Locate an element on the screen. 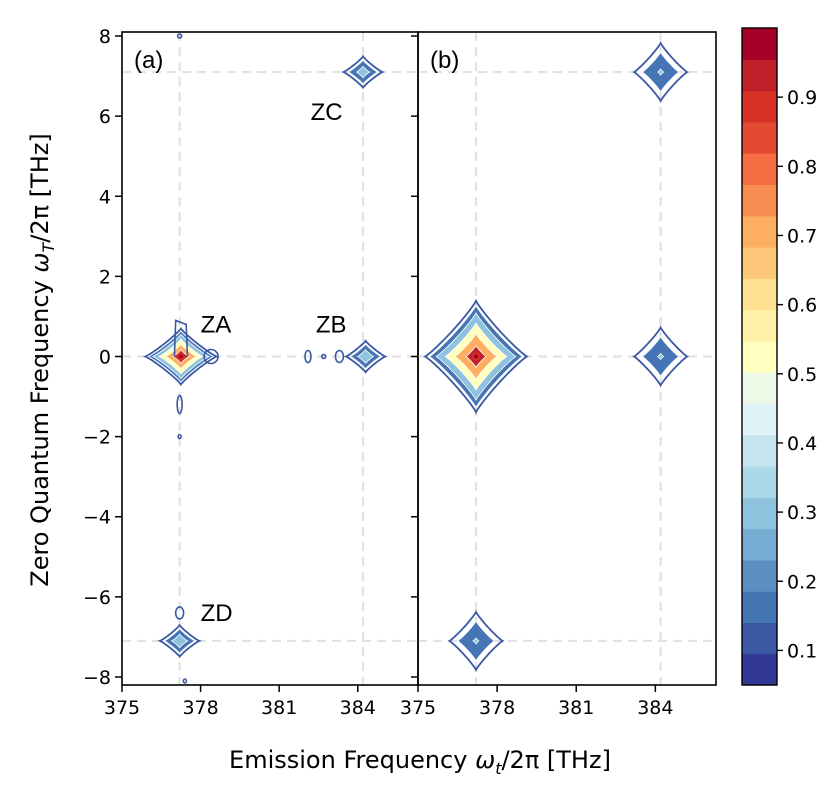 Image resolution: width=830 pixels, height=796 pixels. svg-text:Zero Quantum Frequency ωT/2π [: Zero Quantum Frequency ωT/2π [THz] is located at coordinates (42, 359).